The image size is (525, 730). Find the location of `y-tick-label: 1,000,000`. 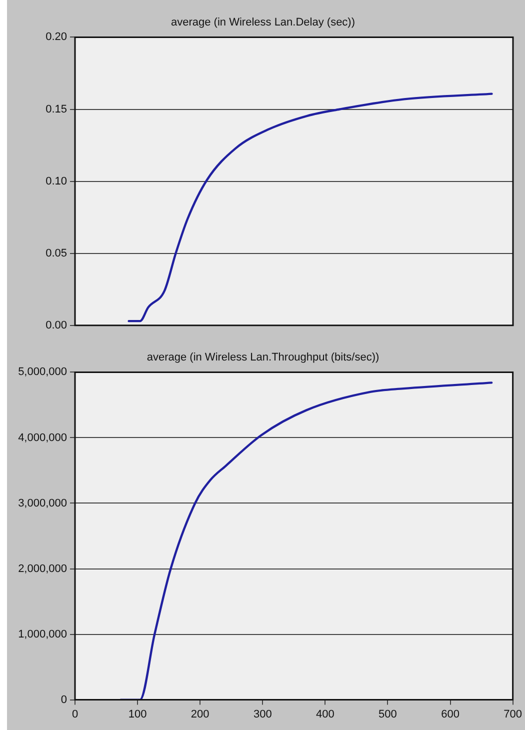

y-tick-label: 1,000,000 is located at coordinates (42, 634).